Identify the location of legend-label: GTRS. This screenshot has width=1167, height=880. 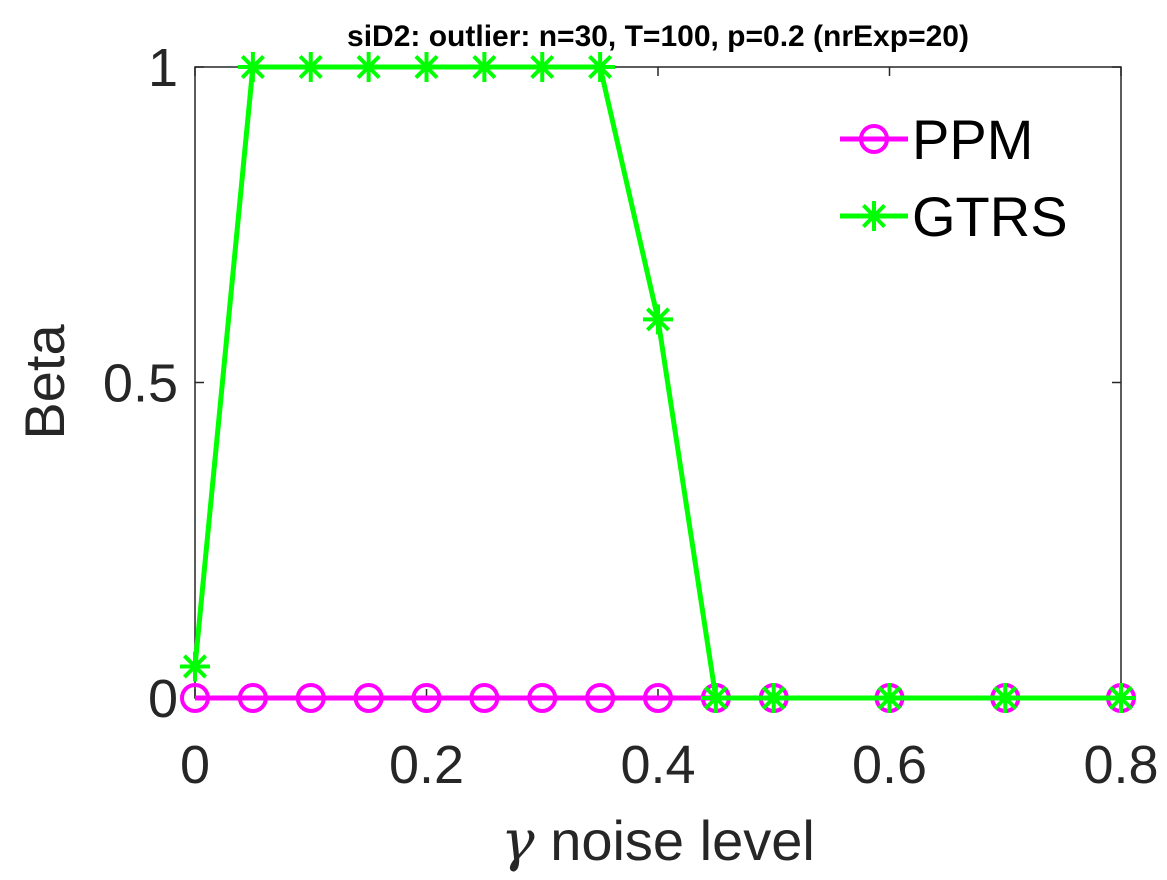
(990, 216).